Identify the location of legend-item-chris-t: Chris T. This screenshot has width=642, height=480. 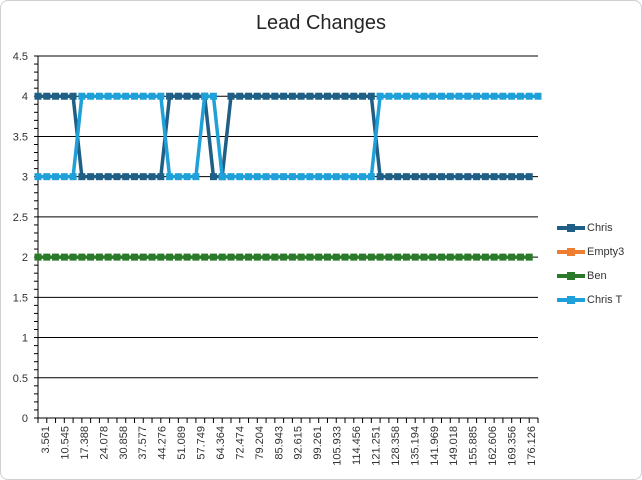
(590, 300).